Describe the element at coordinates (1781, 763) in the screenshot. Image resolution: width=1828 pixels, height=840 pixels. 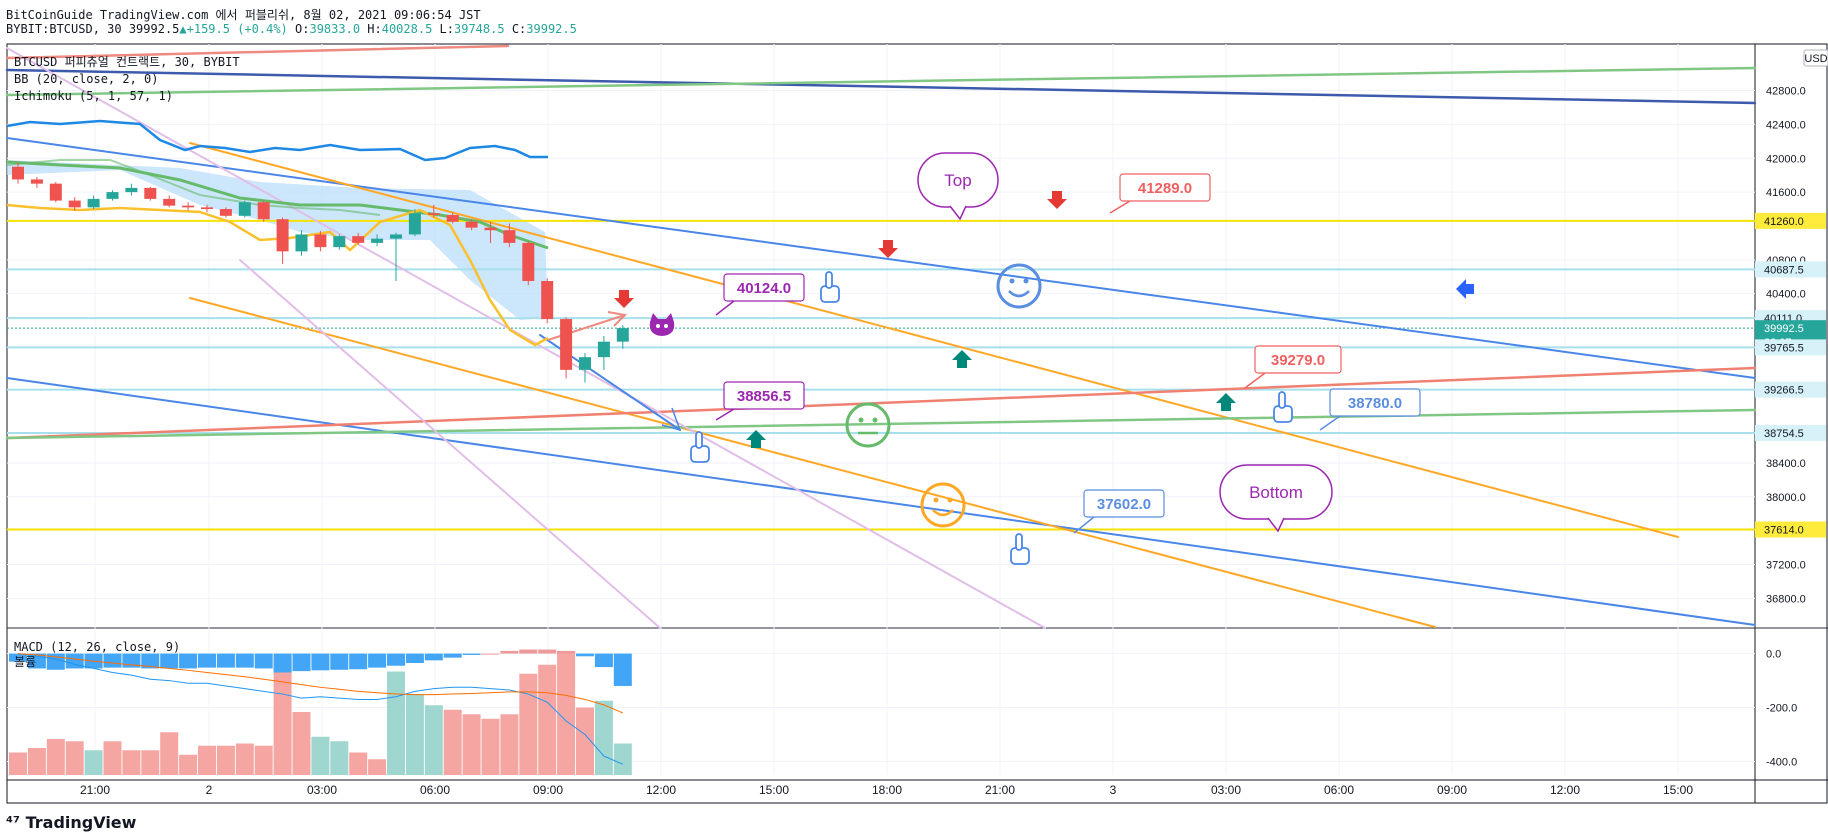
I see `macd-tick-label: -400.0` at that location.